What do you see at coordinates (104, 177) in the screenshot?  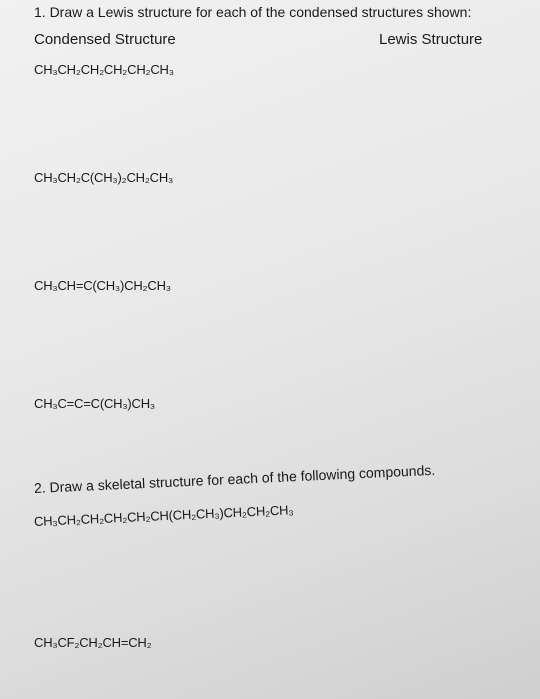 I see `condensed-formula: CH₃CH₂C(CH₃)₂CH₂CH₃` at bounding box center [104, 177].